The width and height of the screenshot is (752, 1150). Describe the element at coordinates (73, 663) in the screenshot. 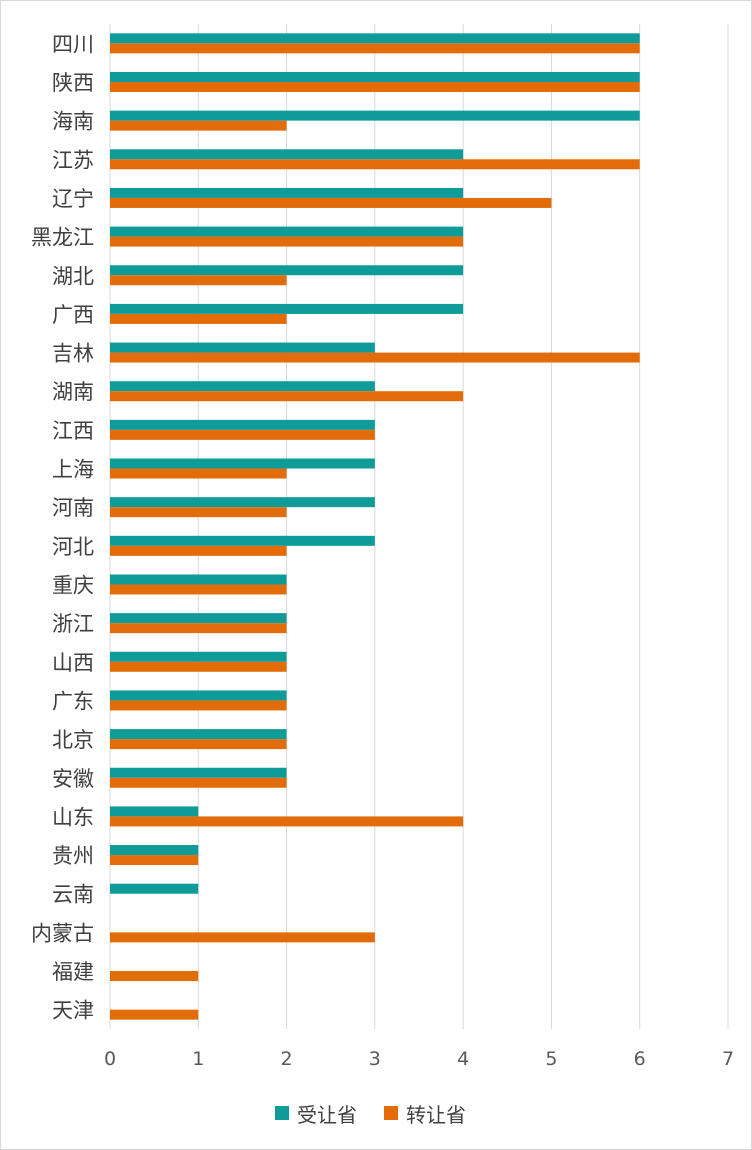

I see `category-label: 山西` at that location.